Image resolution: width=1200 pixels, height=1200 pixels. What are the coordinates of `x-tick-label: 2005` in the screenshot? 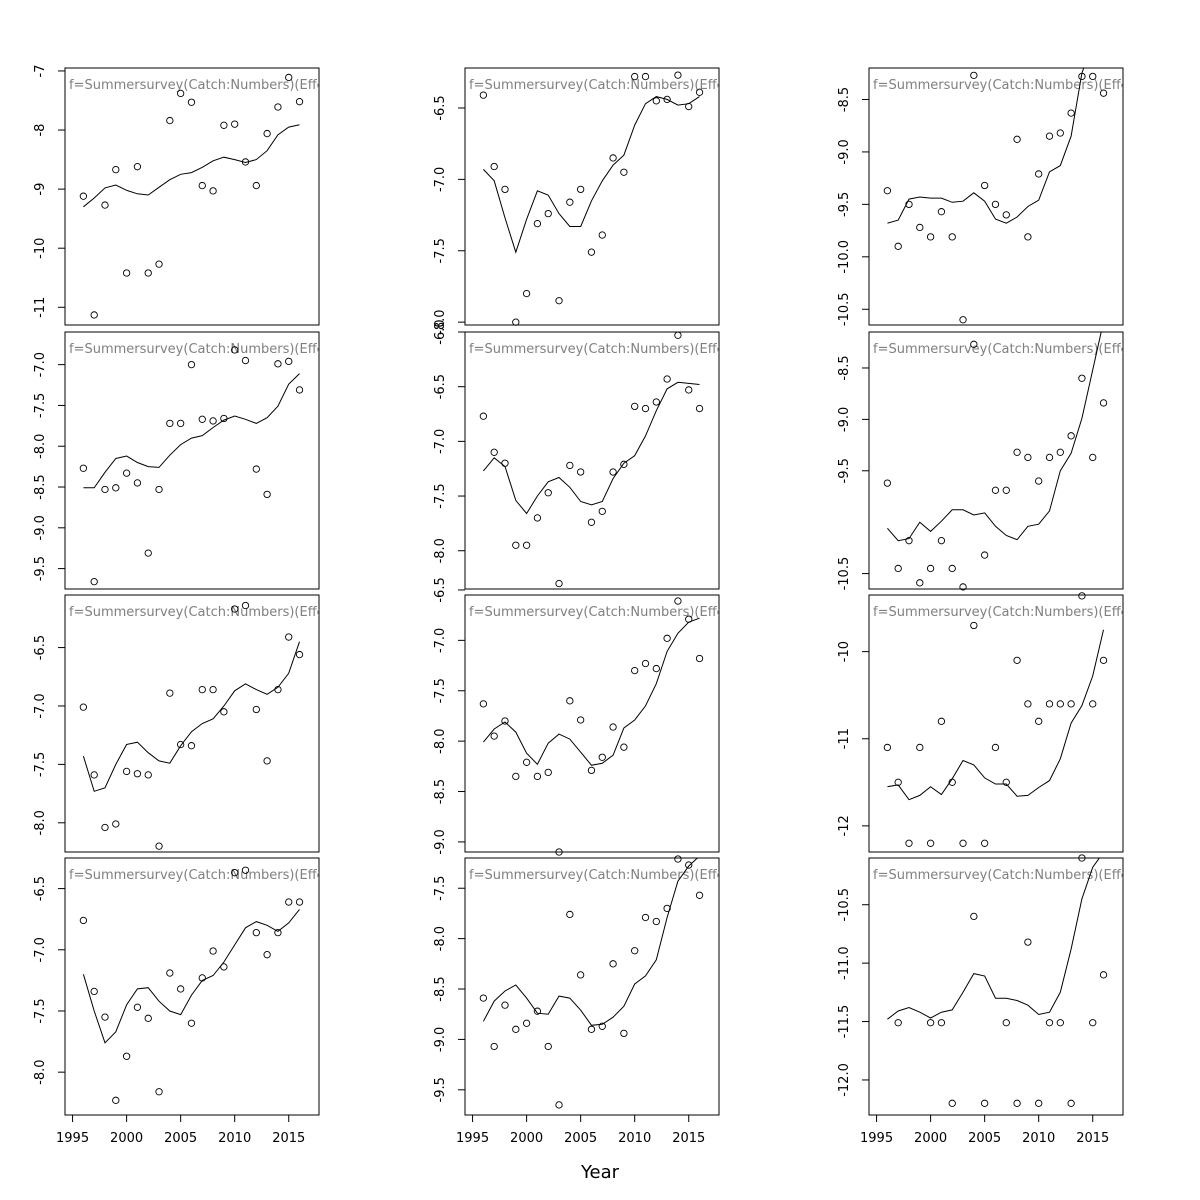 It's located at (580, 1138).